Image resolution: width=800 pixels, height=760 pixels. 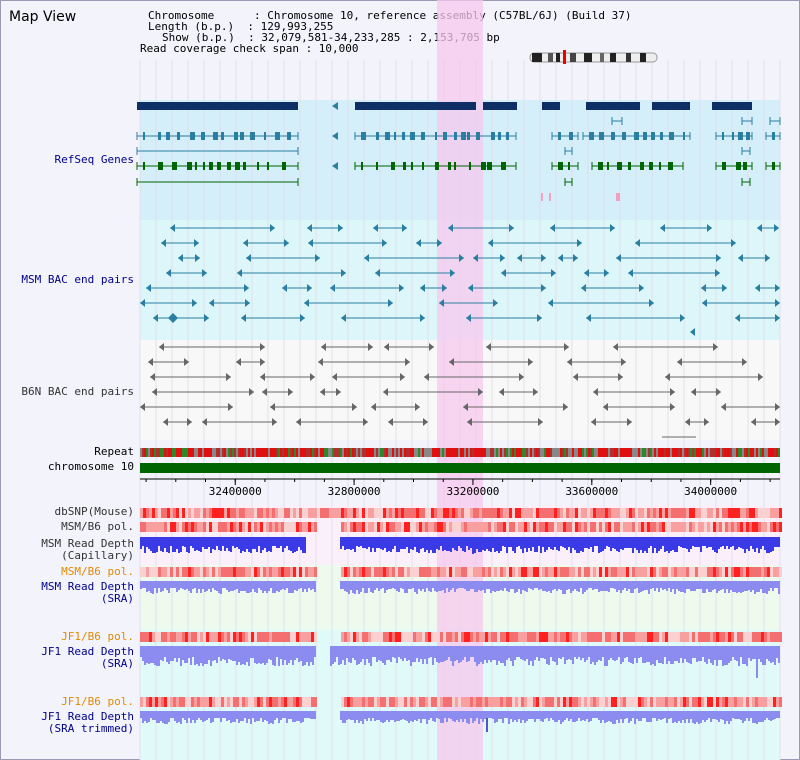 What do you see at coordinates (77, 279) in the screenshot?
I see `track-label-msm-bac: MSM BAC end pairs` at bounding box center [77, 279].